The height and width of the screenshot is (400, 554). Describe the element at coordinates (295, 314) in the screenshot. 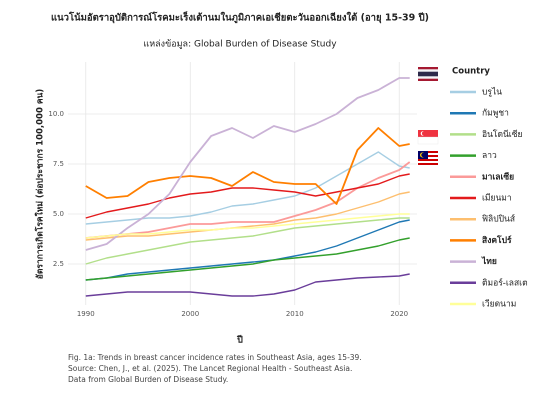

I see `x-tick-label: 2010` at that location.